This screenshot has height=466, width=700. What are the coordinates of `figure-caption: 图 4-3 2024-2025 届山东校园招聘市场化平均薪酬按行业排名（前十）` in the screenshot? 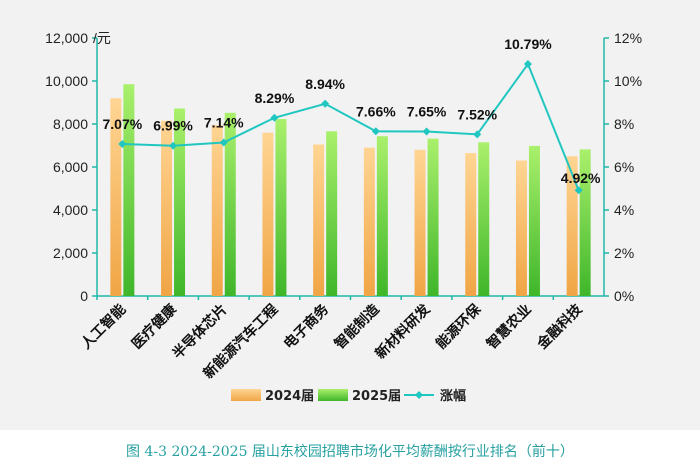 It's located at (350, 452).